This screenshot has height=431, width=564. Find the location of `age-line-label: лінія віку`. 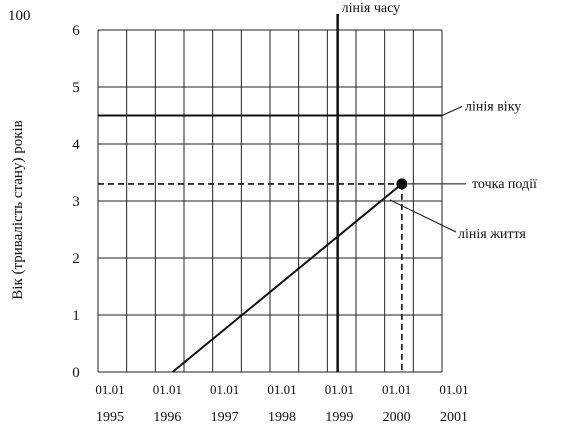

age-line-label: лінія віку is located at coordinates (493, 107).